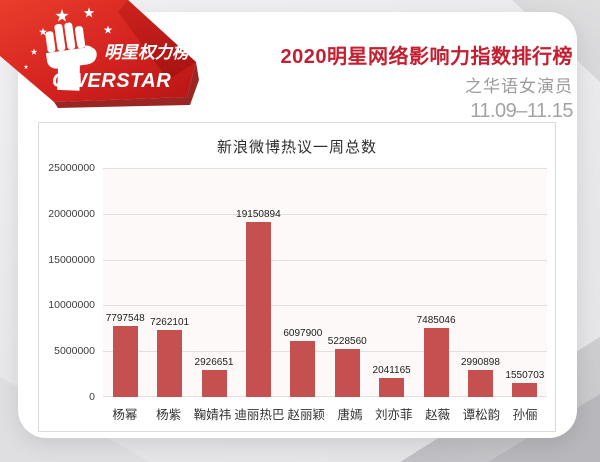 This screenshot has width=600, height=462. Describe the element at coordinates (525, 375) in the screenshot. I see `bar-value-label: 1550703` at that location.